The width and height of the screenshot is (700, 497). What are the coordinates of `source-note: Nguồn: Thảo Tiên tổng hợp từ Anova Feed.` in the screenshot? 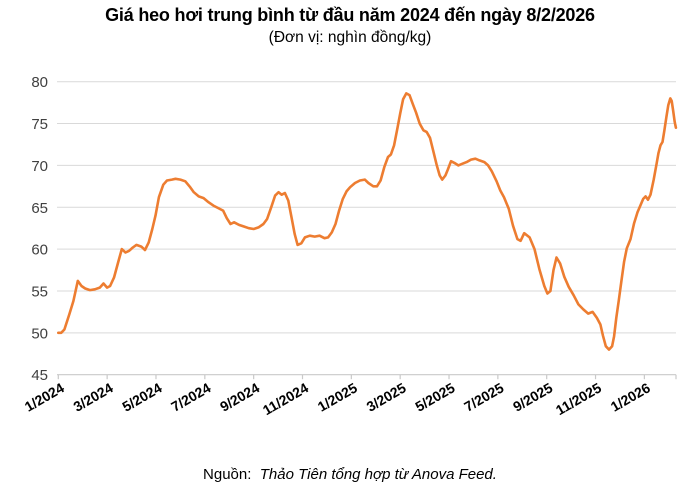 It's located at (350, 474).